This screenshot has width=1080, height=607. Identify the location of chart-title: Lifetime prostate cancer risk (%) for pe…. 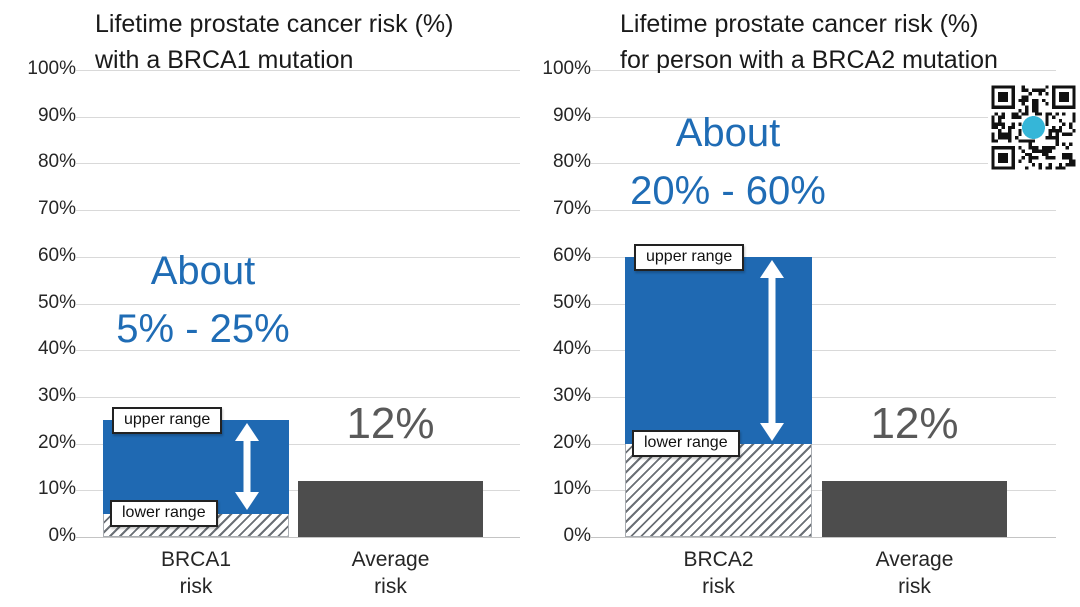
(809, 42).